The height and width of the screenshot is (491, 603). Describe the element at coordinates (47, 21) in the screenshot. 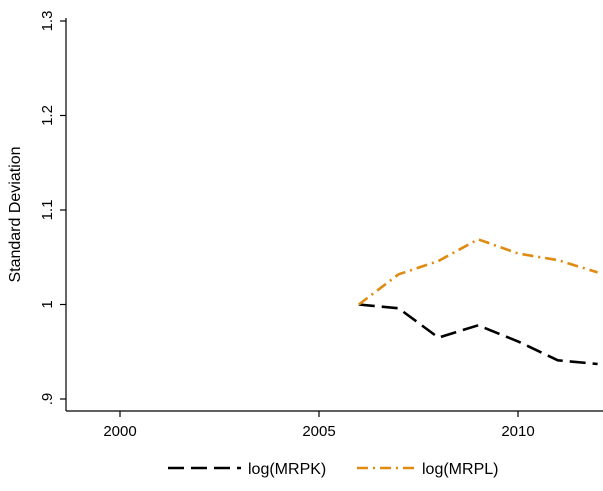

I see `y-tick-label: 1.3` at that location.